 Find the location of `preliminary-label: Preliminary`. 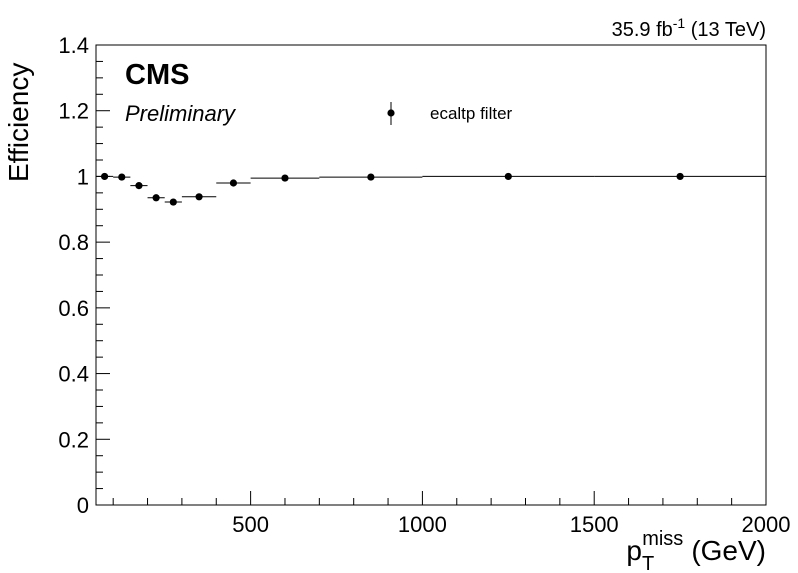

preliminary-label: Preliminary is located at coordinates (181, 113).